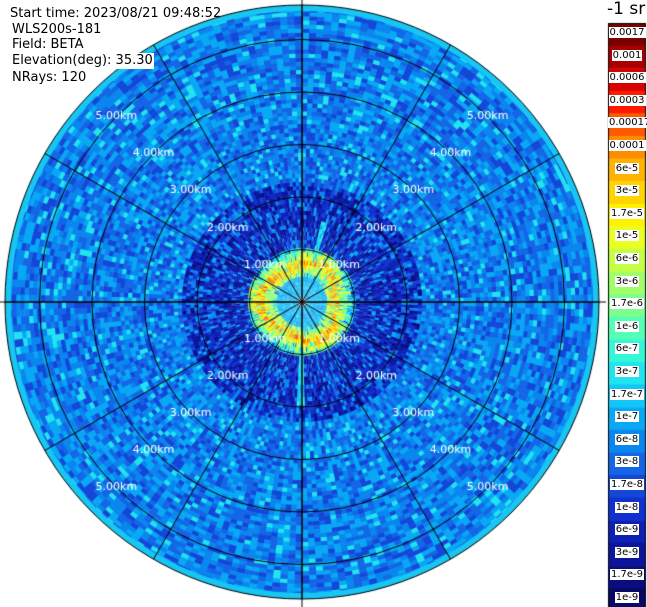  What do you see at coordinates (627, 597) in the screenshot?
I see `colorbar-tick-label: 1e-9` at bounding box center [627, 597].